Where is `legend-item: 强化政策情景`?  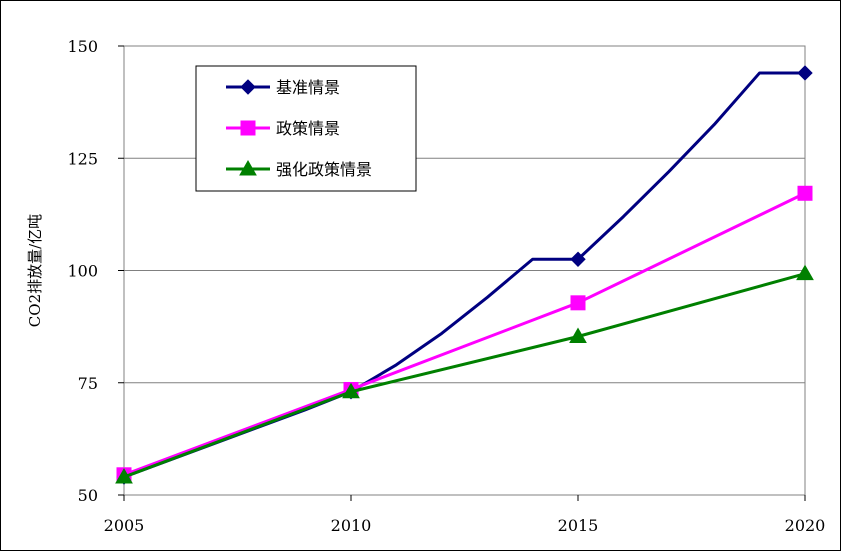 legend-item: 强化政策情景 is located at coordinates (299, 169).